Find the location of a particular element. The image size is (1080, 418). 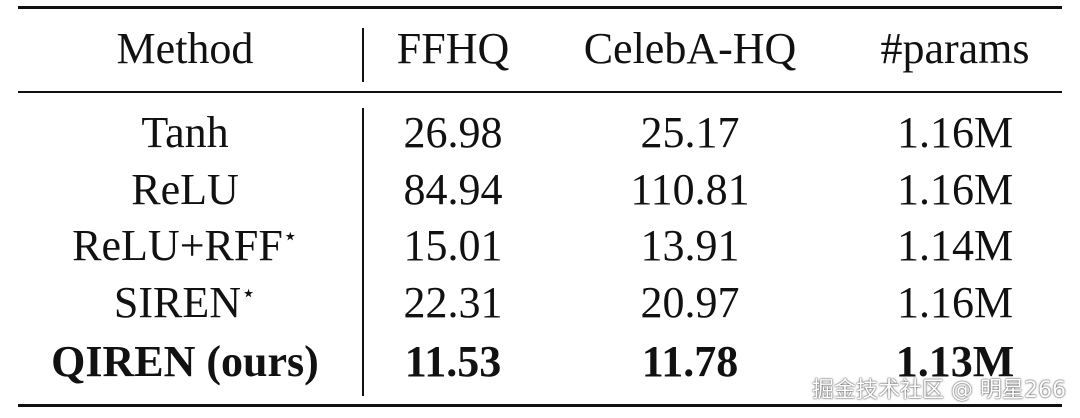

method-name: SIREN is located at coordinates (177, 302).